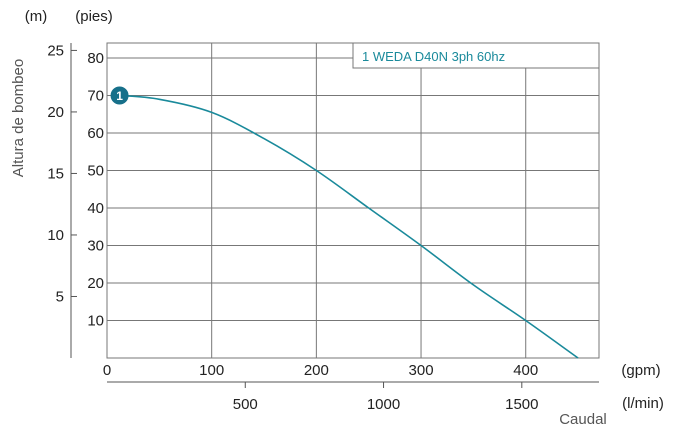  Describe the element at coordinates (421, 370) in the screenshot. I see `gpm-tick-300: 300` at that location.